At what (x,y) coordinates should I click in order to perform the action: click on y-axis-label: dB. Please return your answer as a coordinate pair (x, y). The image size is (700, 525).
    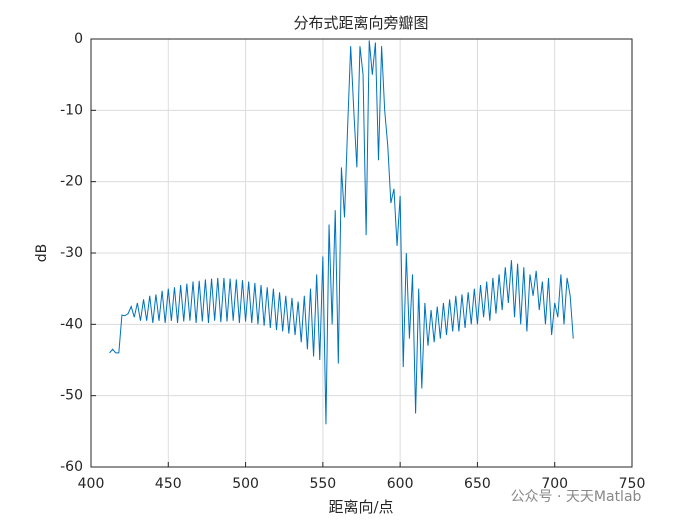
    Looking at the image, I should click on (42, 253).